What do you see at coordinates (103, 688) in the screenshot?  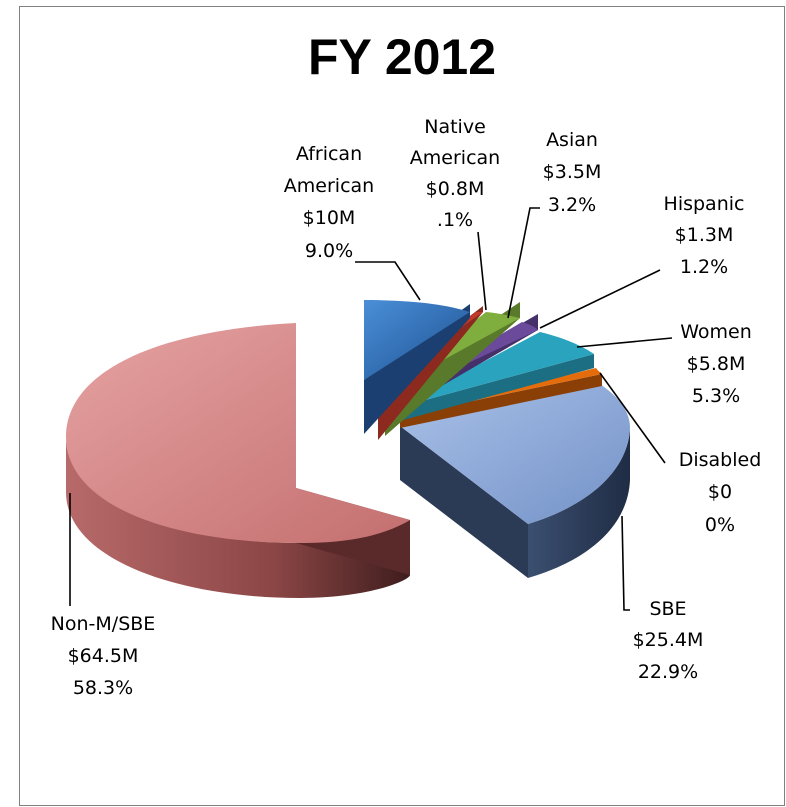 I see `label-non-m-sbe-percent: 58.3%` at bounding box center [103, 688].